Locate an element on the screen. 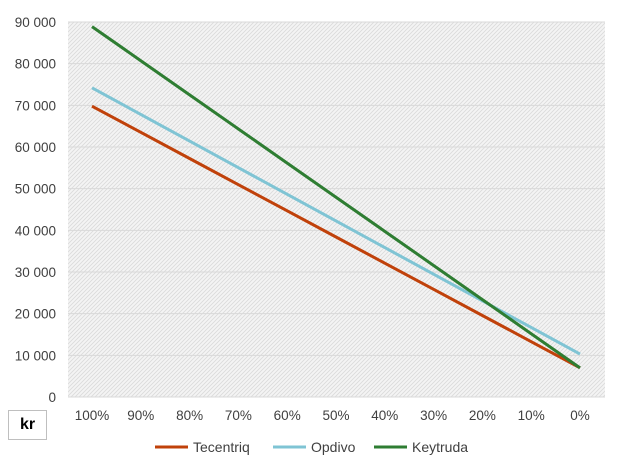  x-tick-label: 70% is located at coordinates (238, 415).